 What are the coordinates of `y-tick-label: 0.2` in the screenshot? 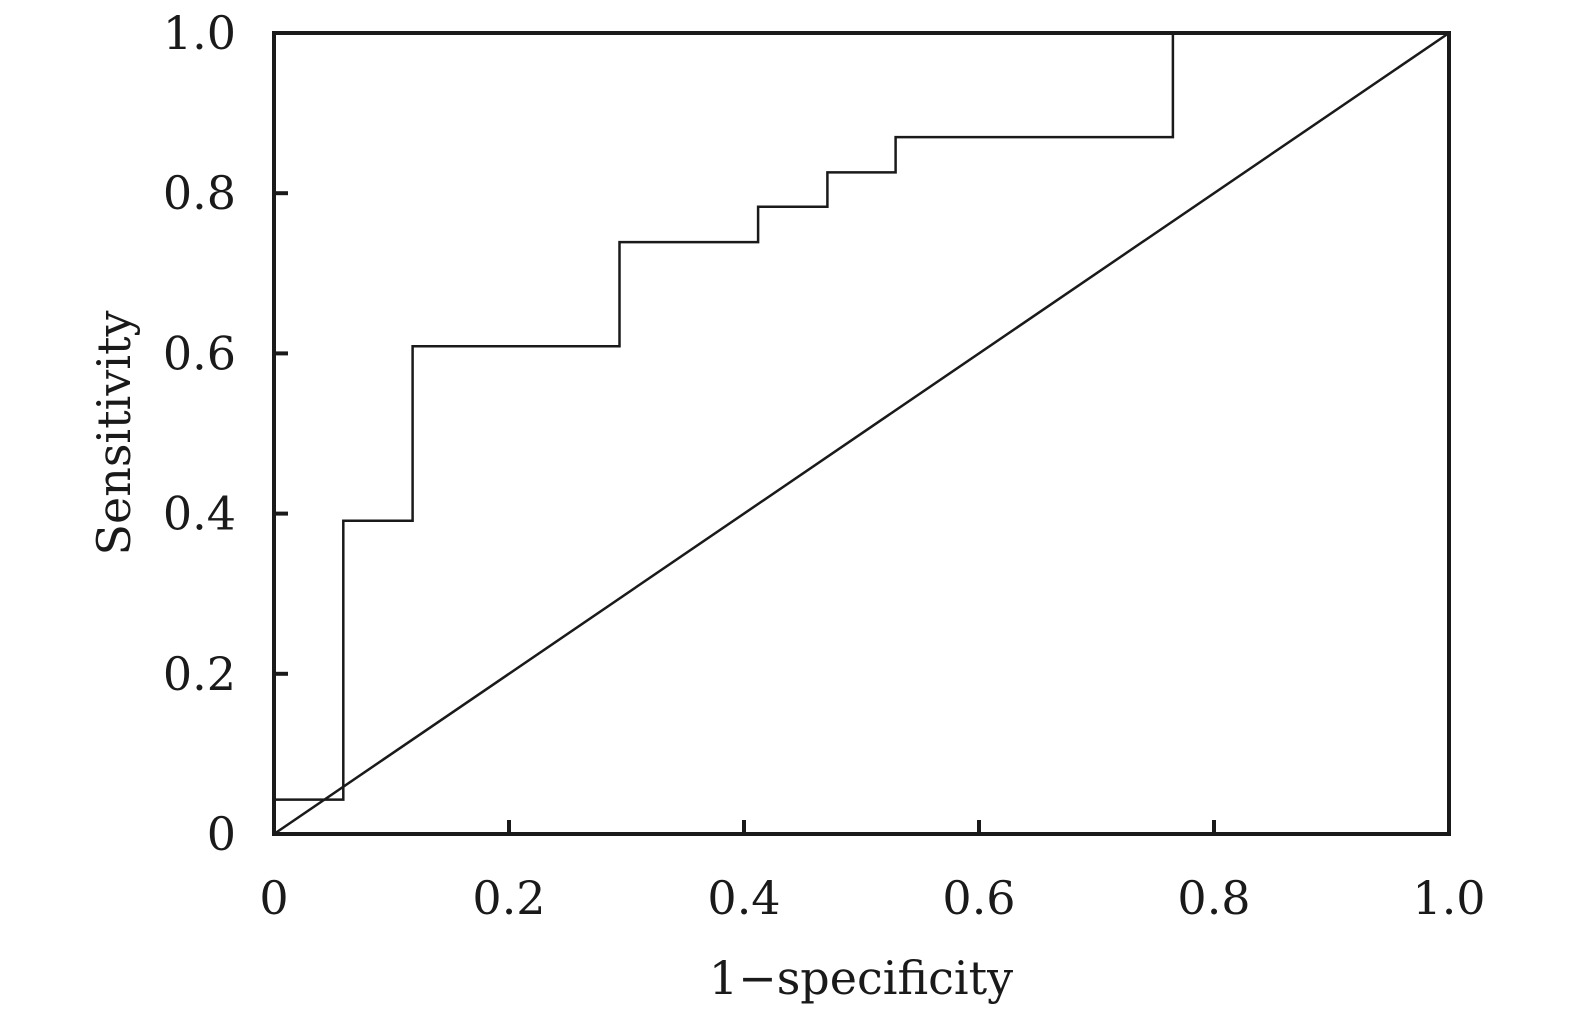 It's located at (199, 674).